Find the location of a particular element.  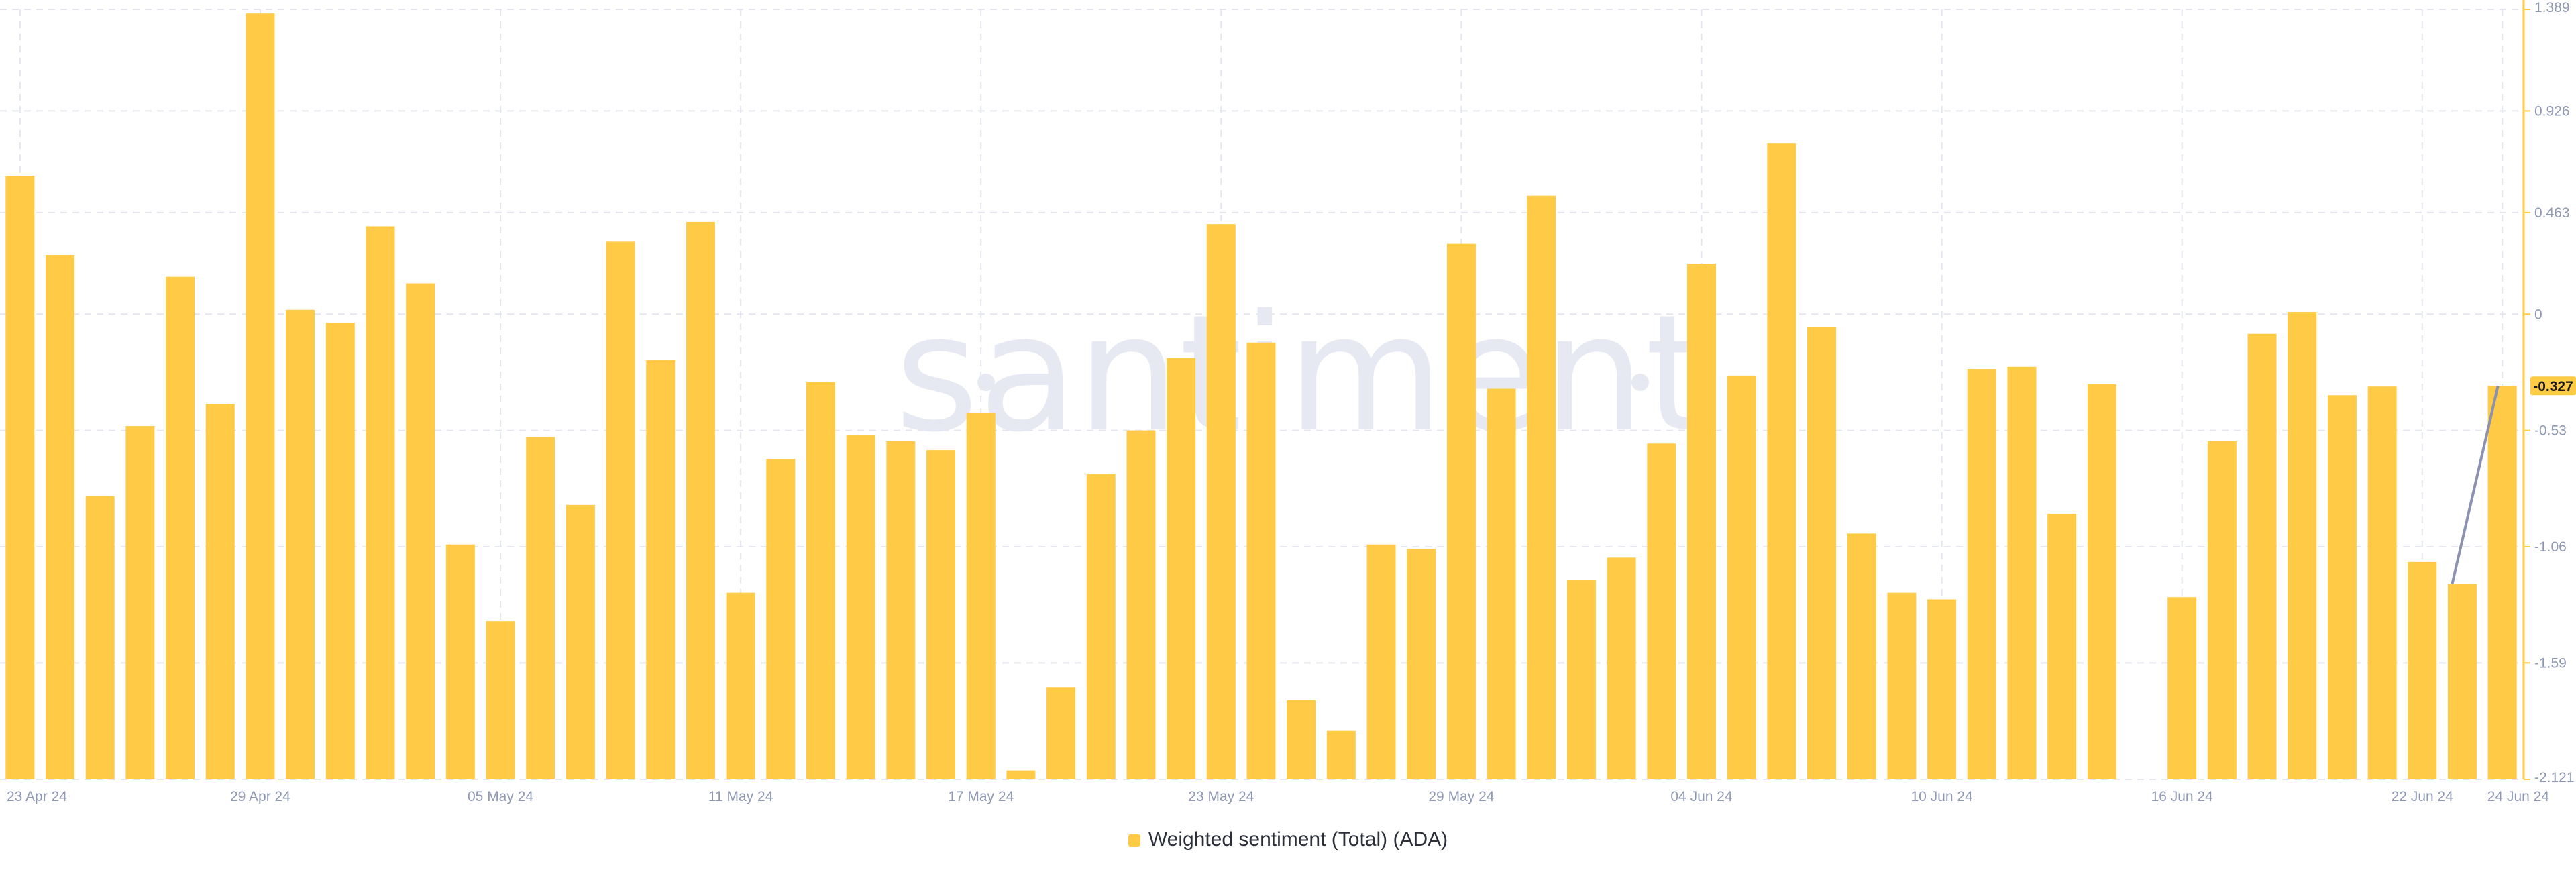

x-tick-label: 29 Apr 24 is located at coordinates (260, 797).